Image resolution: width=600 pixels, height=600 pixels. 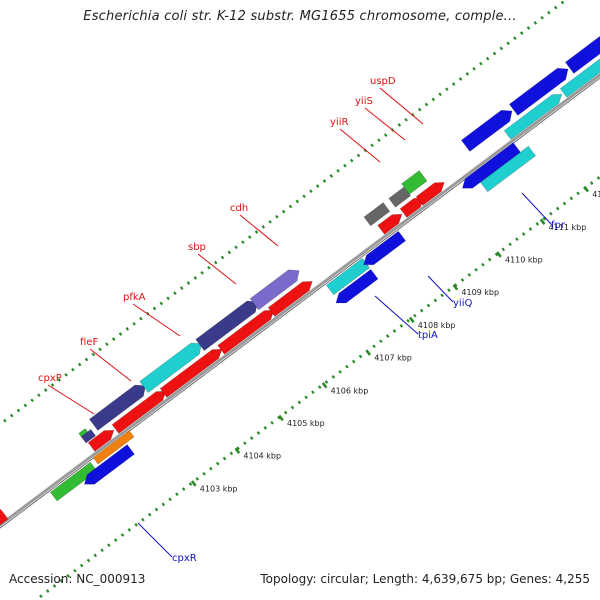 I want to click on gene-label-reverse: cpxR, so click(x=184, y=558).